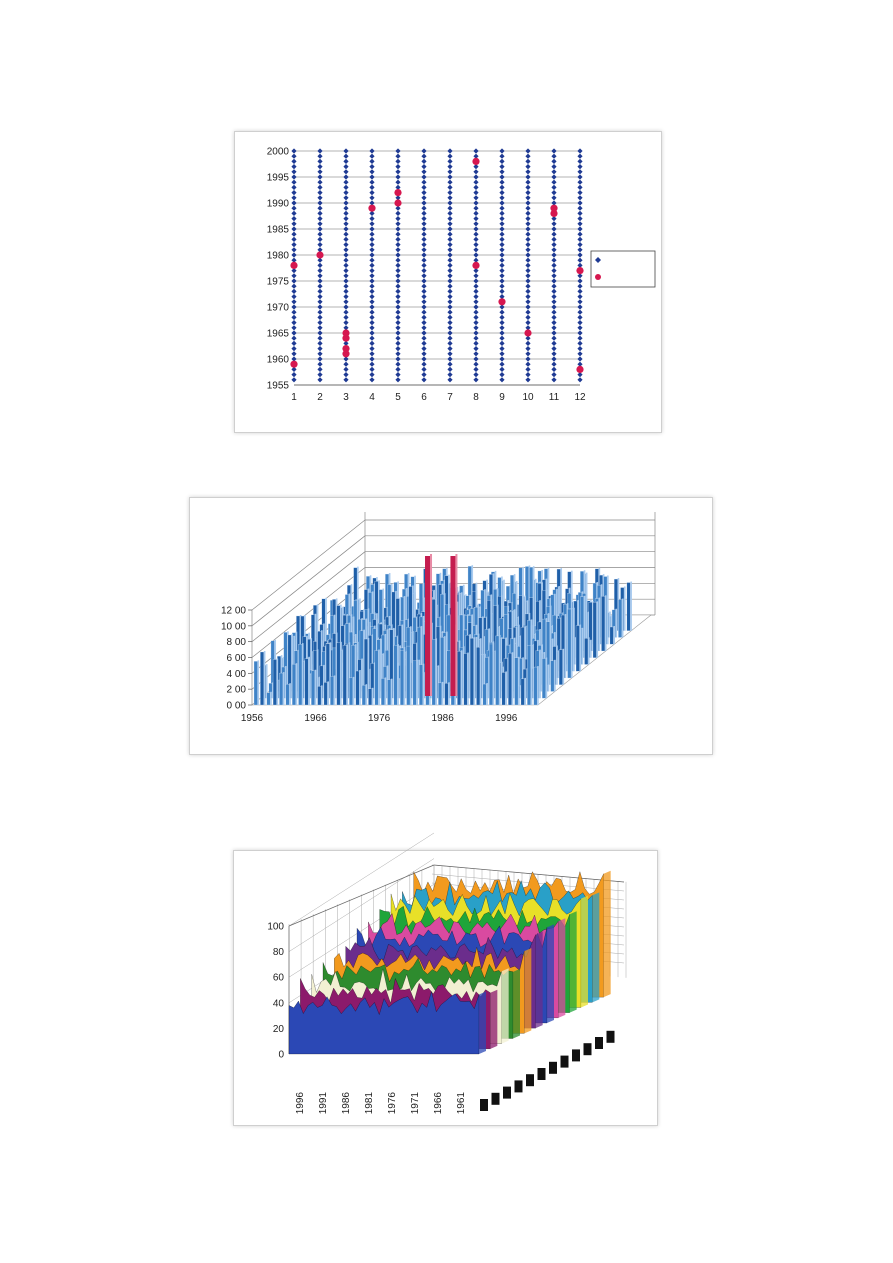 This screenshot has width=893, height=1263. Describe the element at coordinates (379, 718) in the screenshot. I see `x-tick-label: 1976` at that location.